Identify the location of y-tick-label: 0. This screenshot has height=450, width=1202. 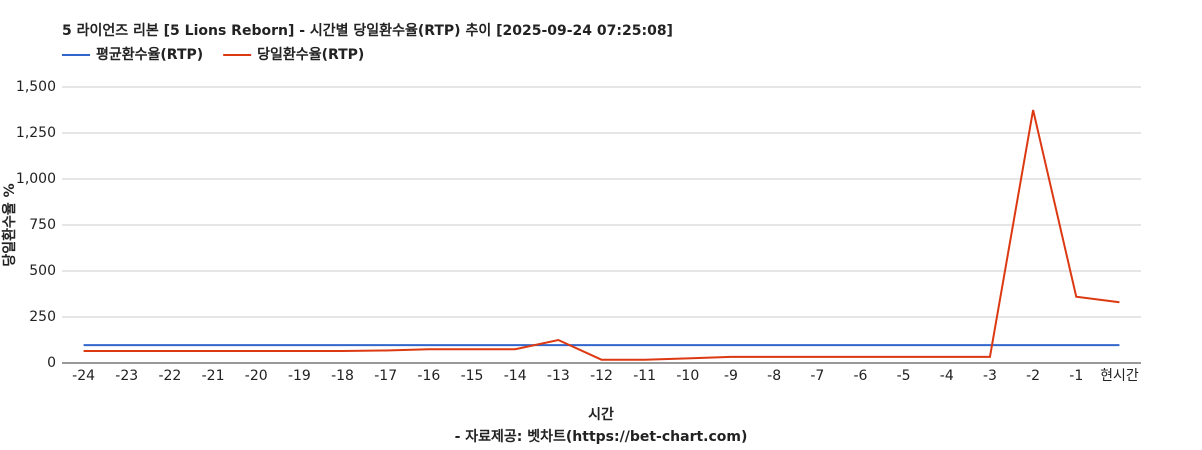
(51, 363).